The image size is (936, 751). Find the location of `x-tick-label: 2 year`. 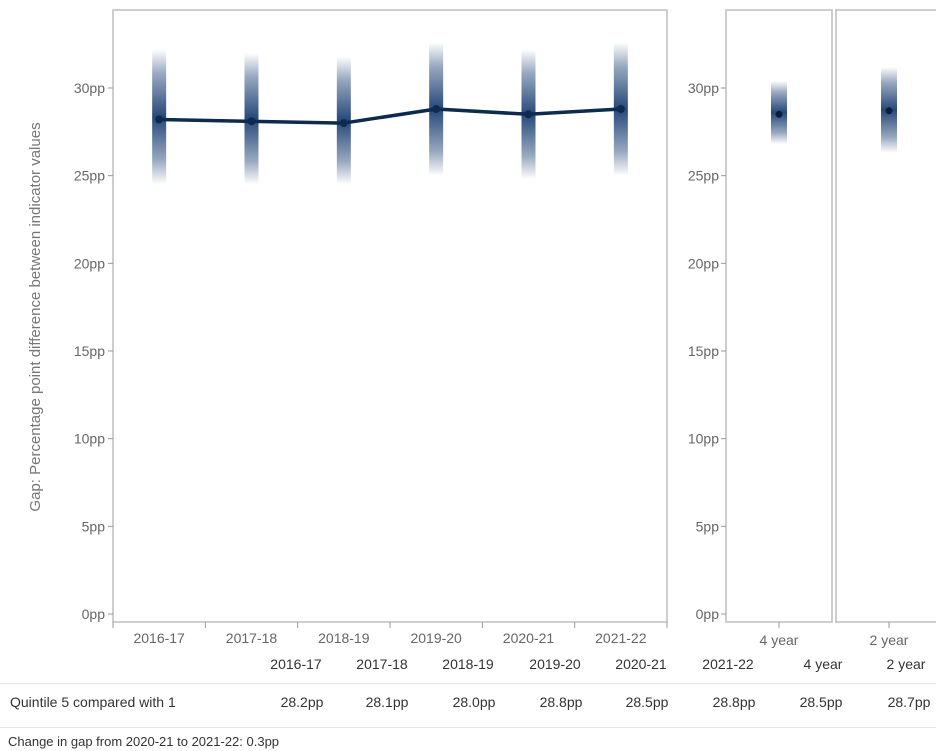

x-tick-label: 2 year is located at coordinates (889, 640).